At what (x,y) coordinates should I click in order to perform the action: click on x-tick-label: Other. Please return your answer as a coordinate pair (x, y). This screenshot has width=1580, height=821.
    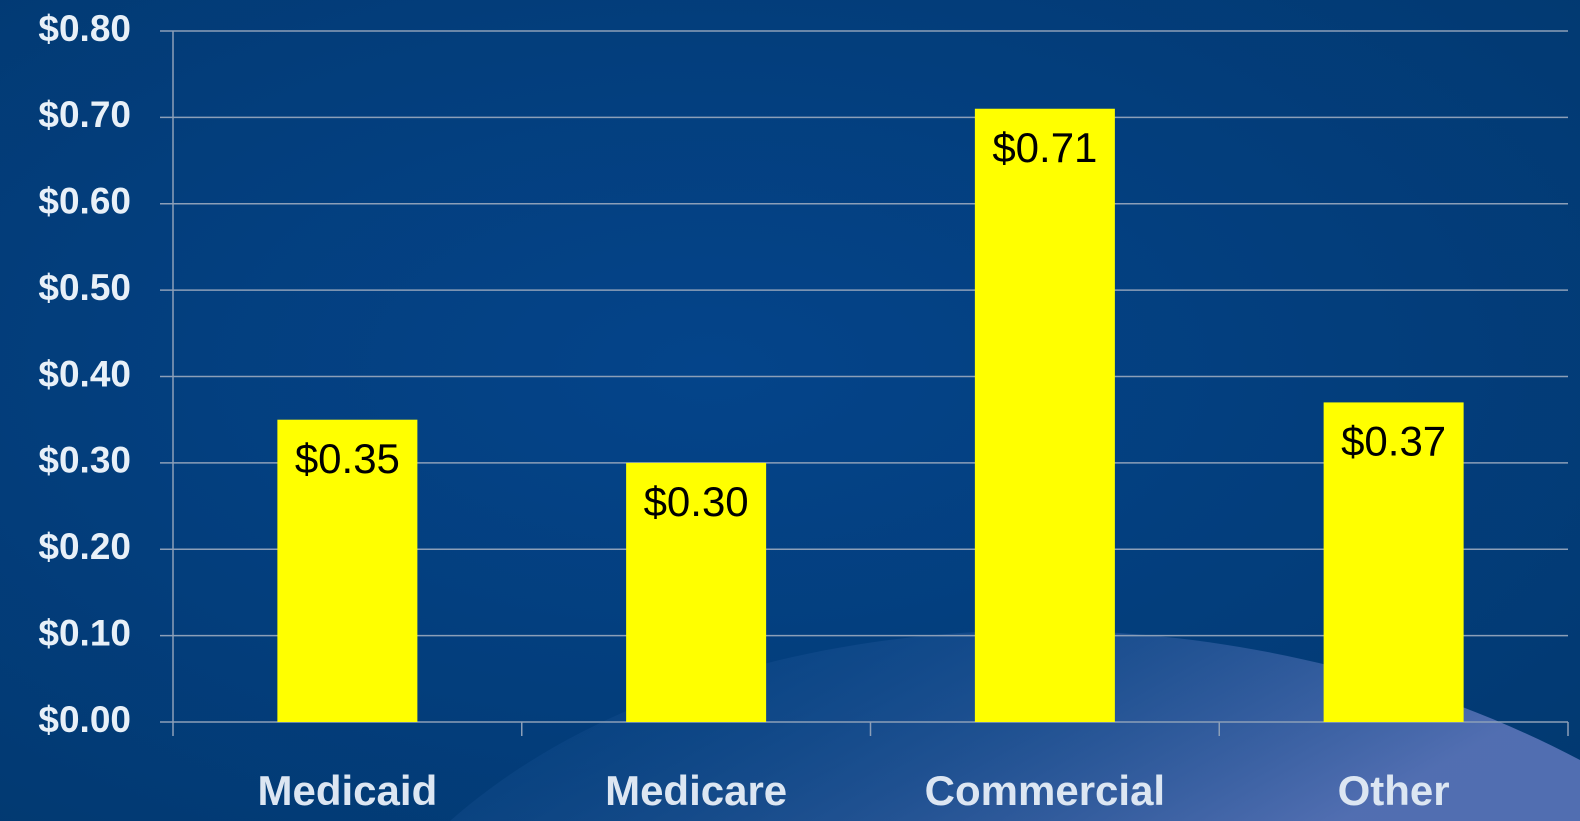
    Looking at the image, I should click on (1394, 790).